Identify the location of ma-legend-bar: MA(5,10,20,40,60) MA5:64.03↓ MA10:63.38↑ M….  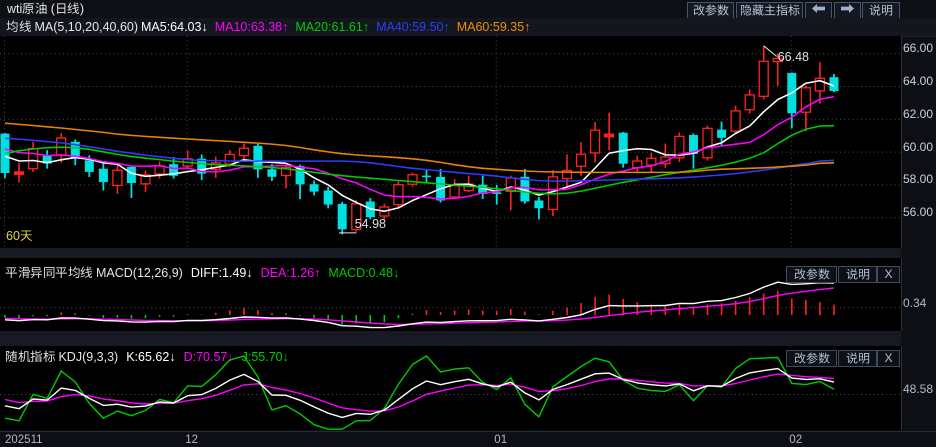
(468, 27).